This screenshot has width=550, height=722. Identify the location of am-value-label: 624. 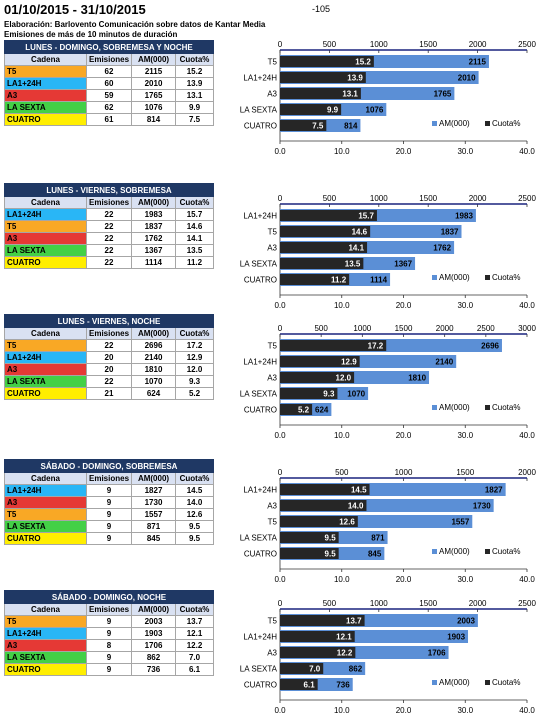
(322, 410).